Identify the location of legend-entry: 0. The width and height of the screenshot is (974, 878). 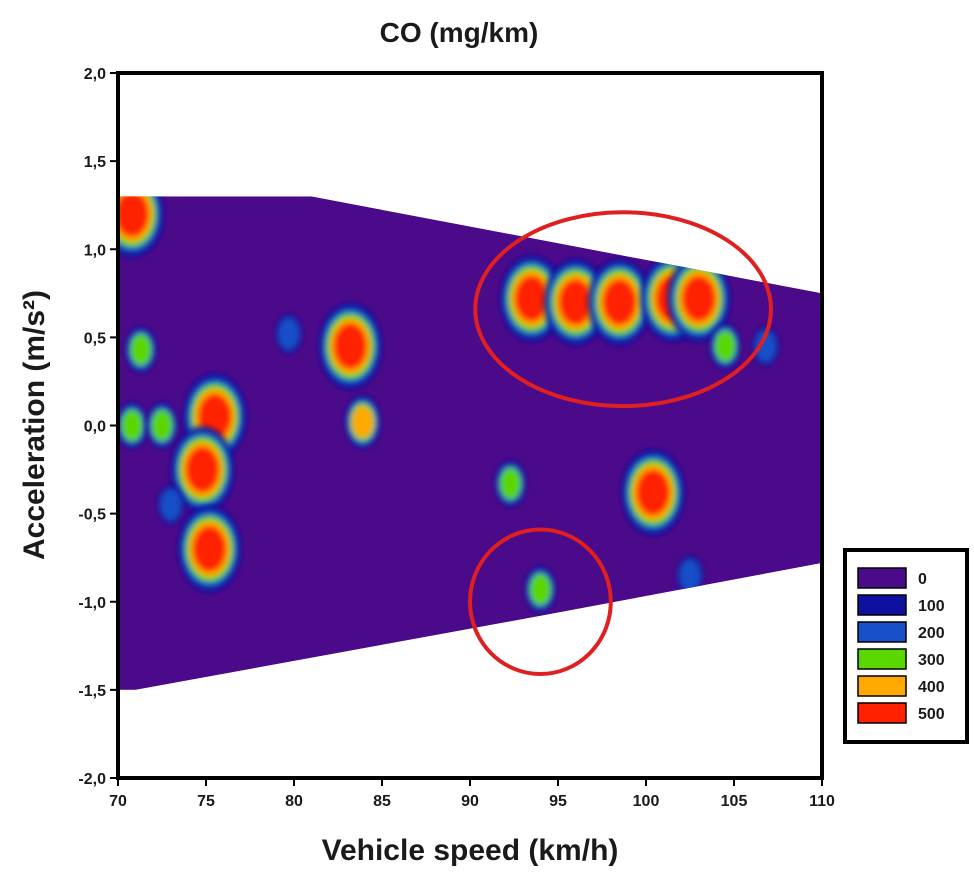
(892, 578).